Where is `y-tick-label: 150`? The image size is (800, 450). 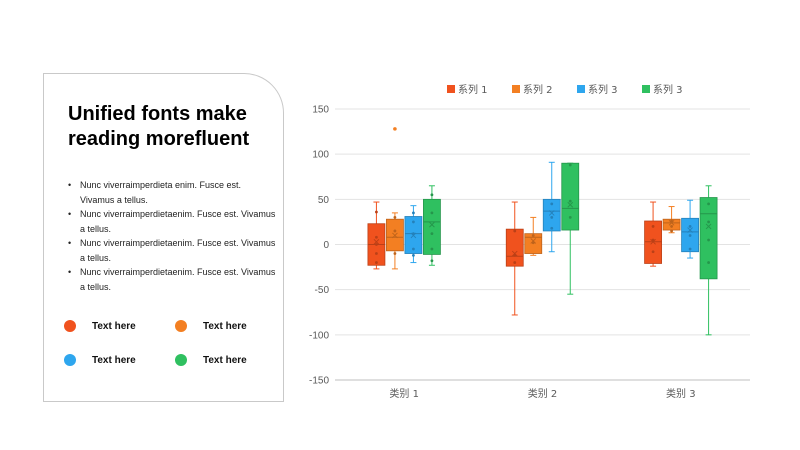
y-tick-label: 150 is located at coordinates (320, 110).